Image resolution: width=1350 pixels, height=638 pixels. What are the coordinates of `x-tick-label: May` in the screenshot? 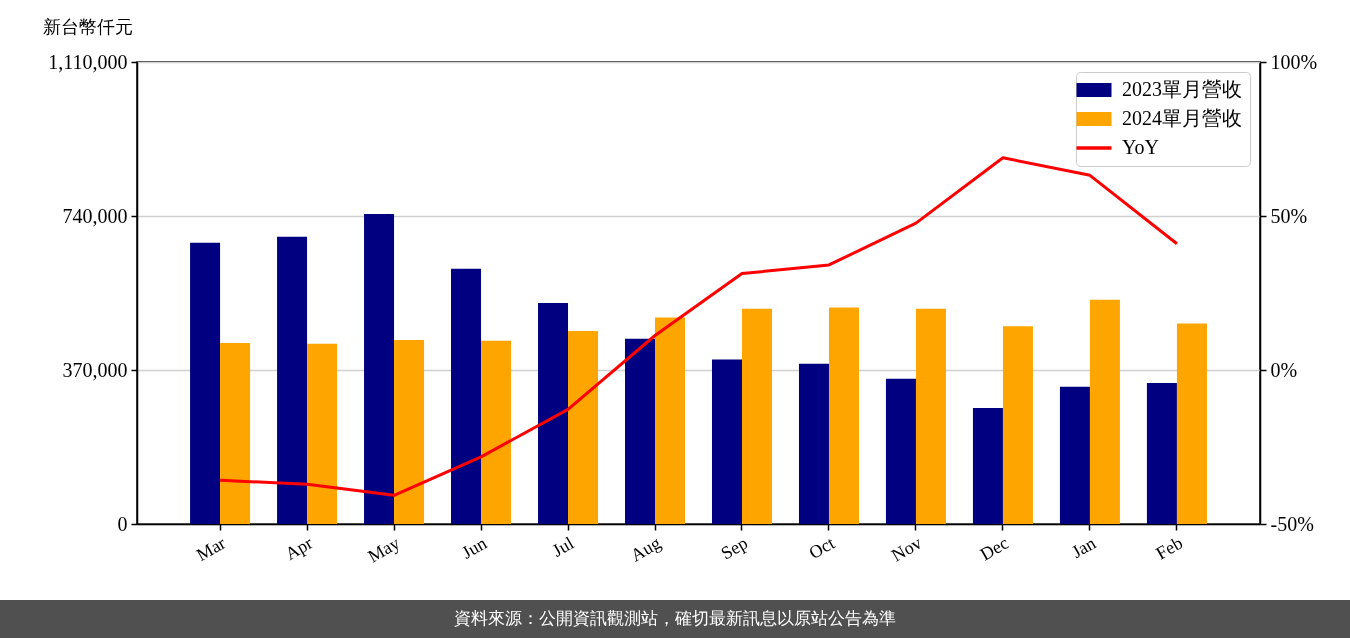 It's located at (384, 549).